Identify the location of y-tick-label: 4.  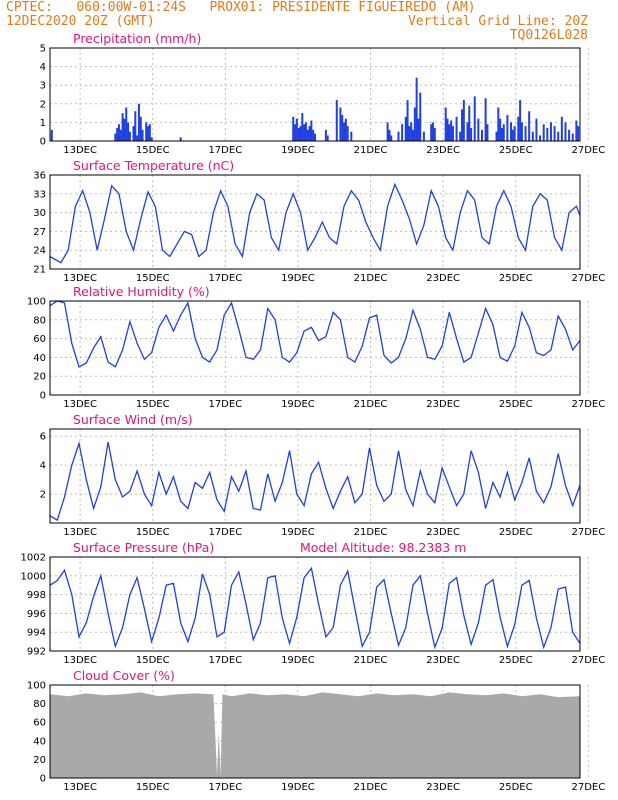
(43, 466).